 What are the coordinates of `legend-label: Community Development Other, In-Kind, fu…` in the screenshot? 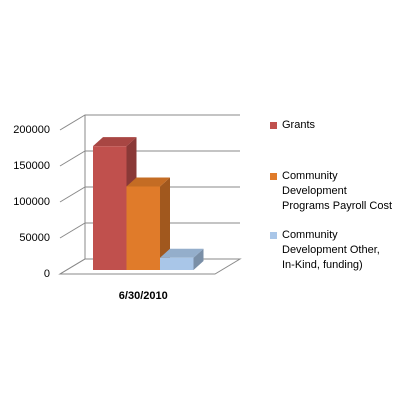 It's located at (331, 250).